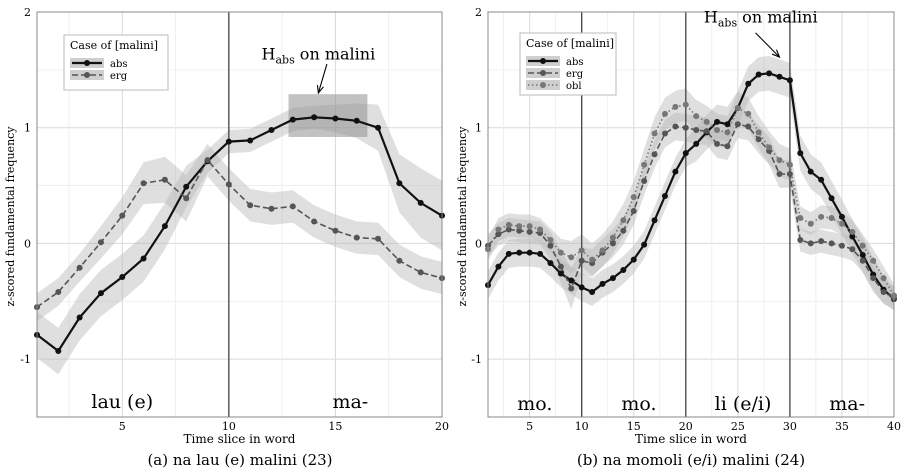 This screenshot has width=902, height=472. What do you see at coordinates (638, 404) in the screenshot?
I see `region-label: mo.` at bounding box center [638, 404].